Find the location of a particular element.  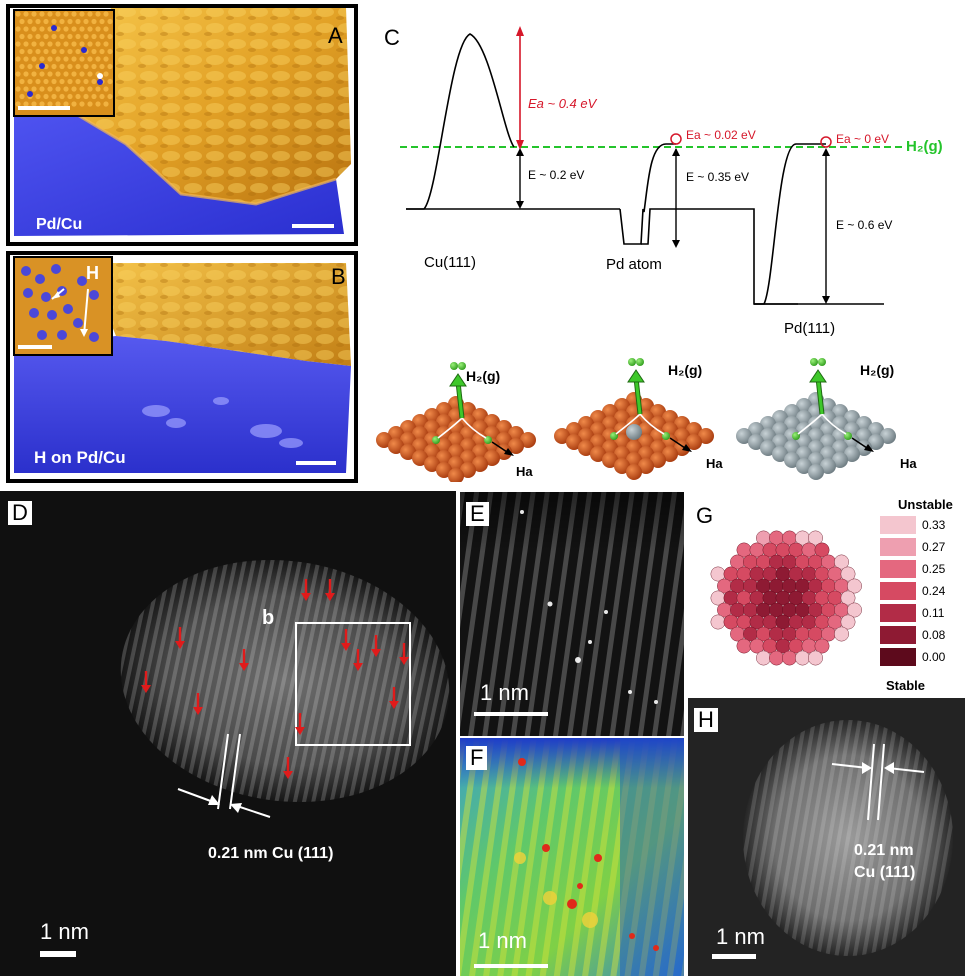

panel-a-inset-lattice is located at coordinates (64, 59).